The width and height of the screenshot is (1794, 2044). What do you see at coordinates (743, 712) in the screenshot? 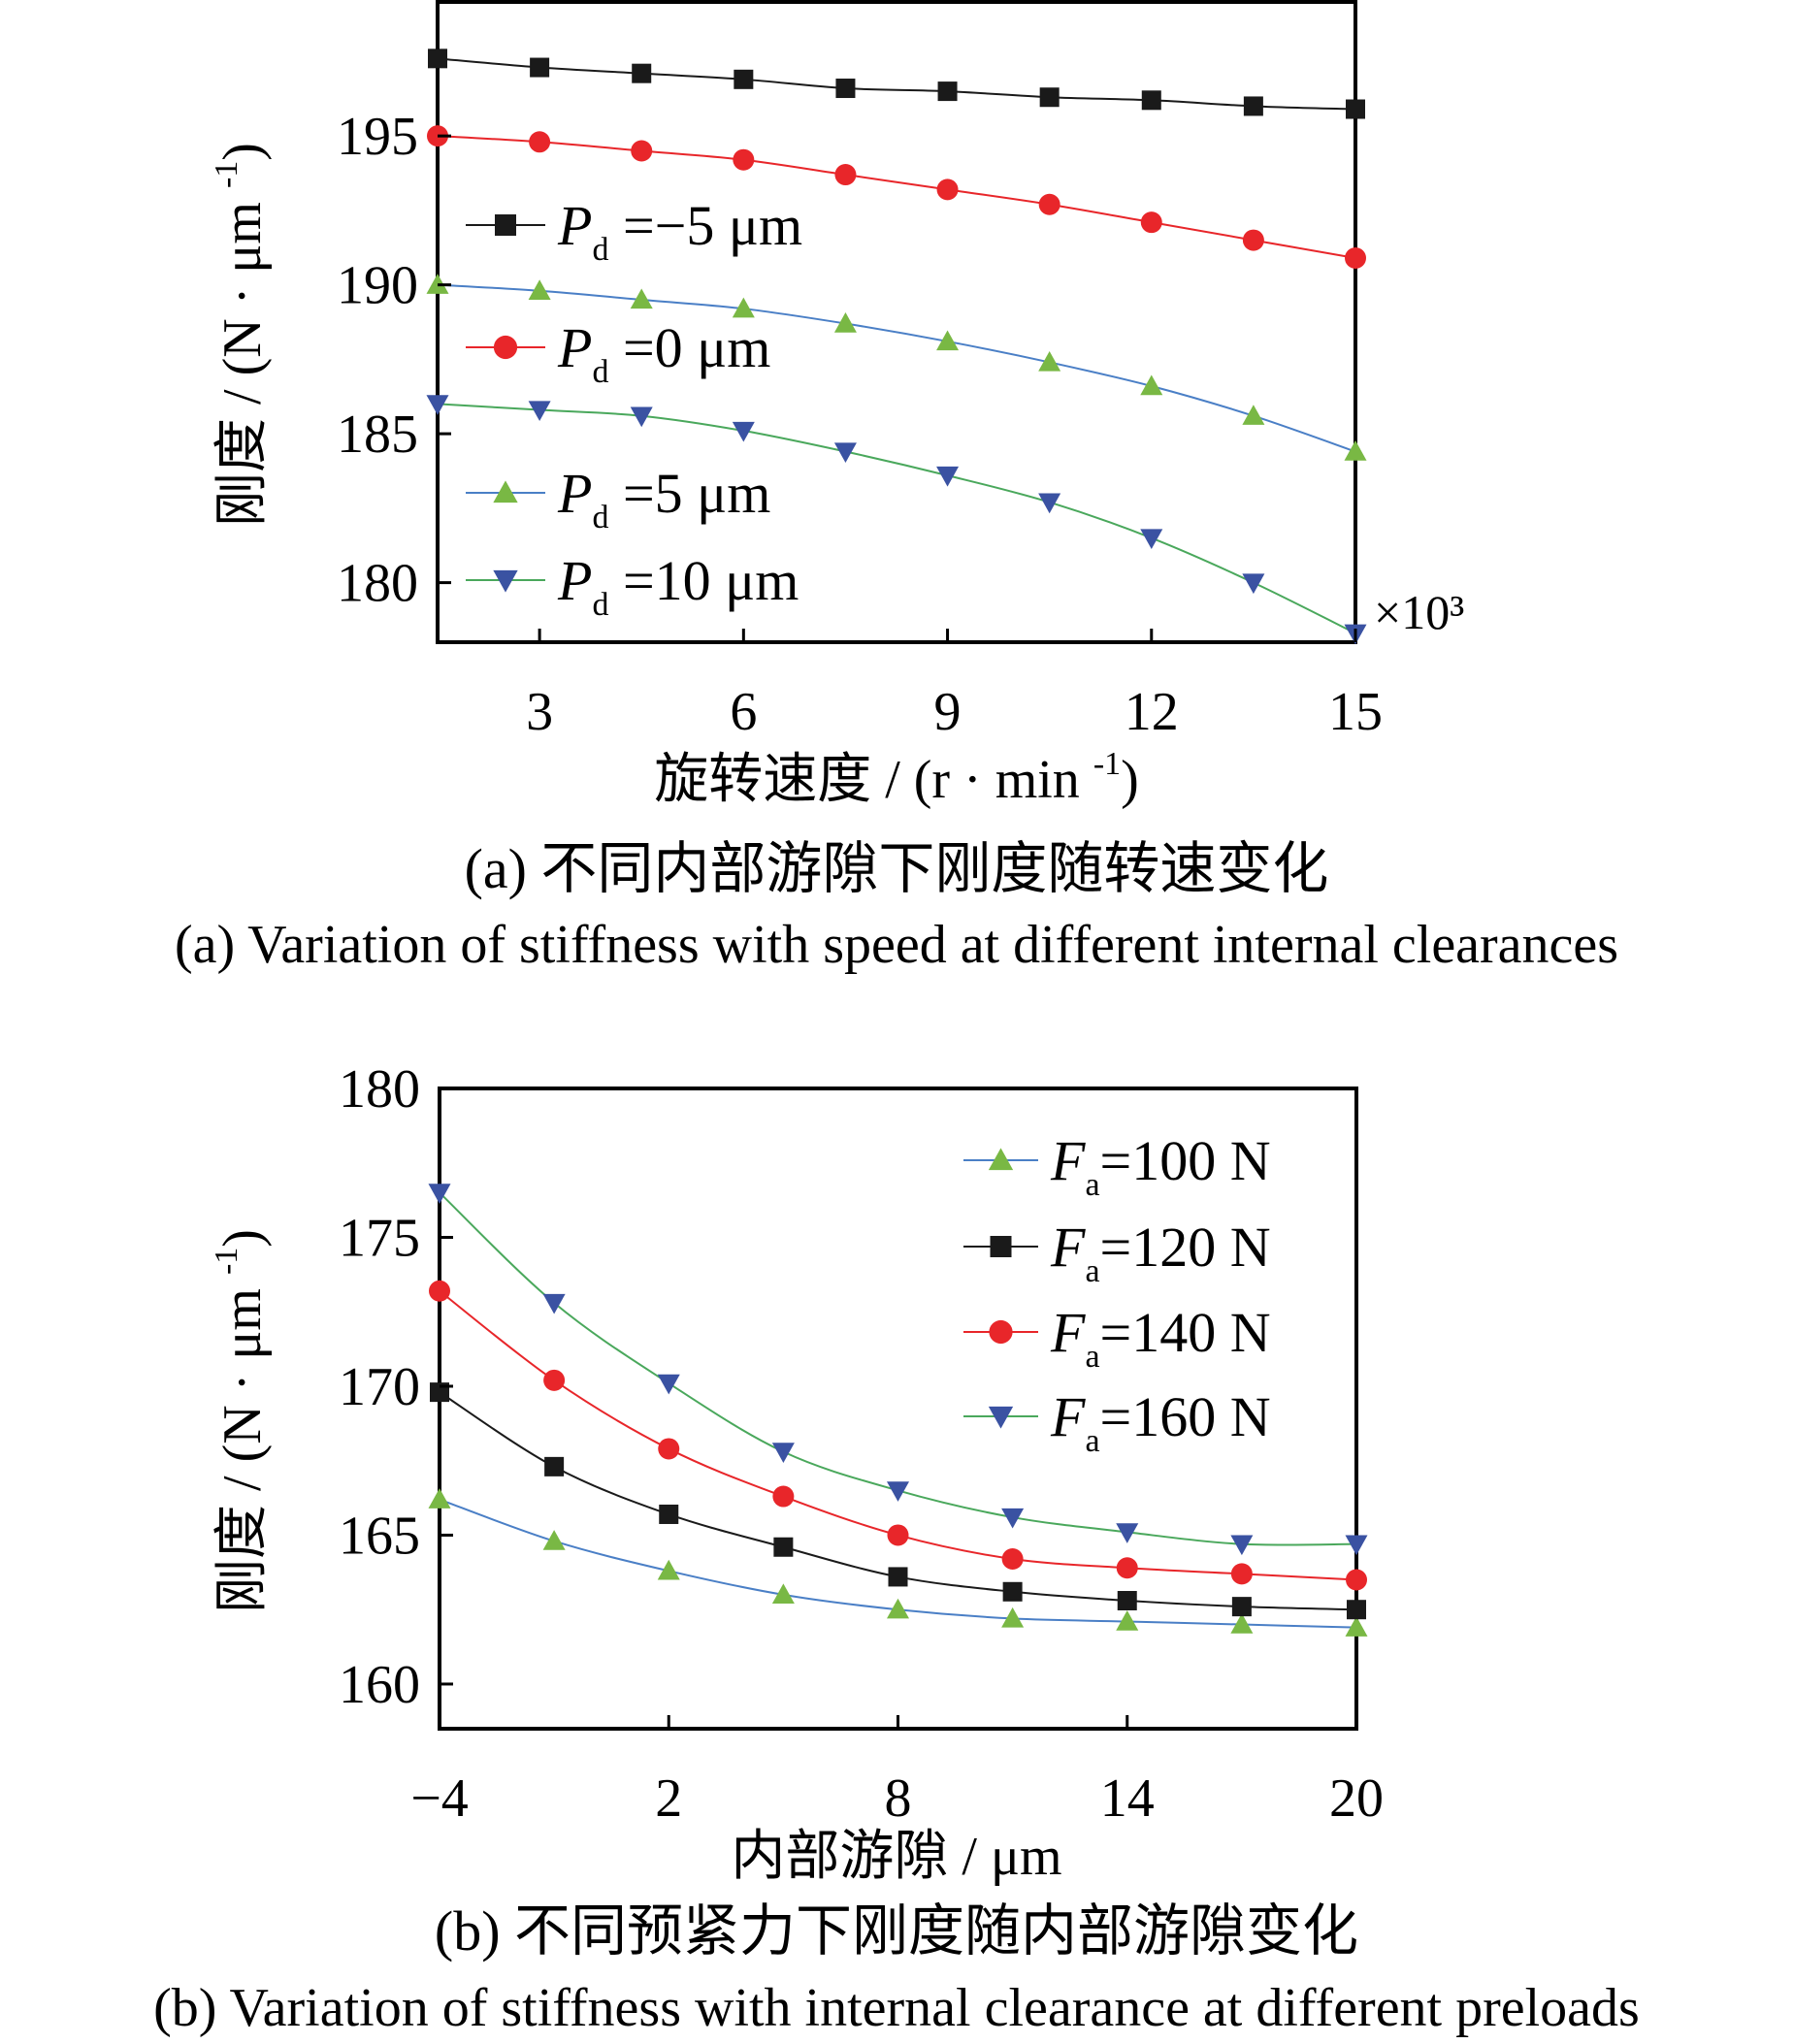
I see `x-tick-label: 6` at bounding box center [743, 712].